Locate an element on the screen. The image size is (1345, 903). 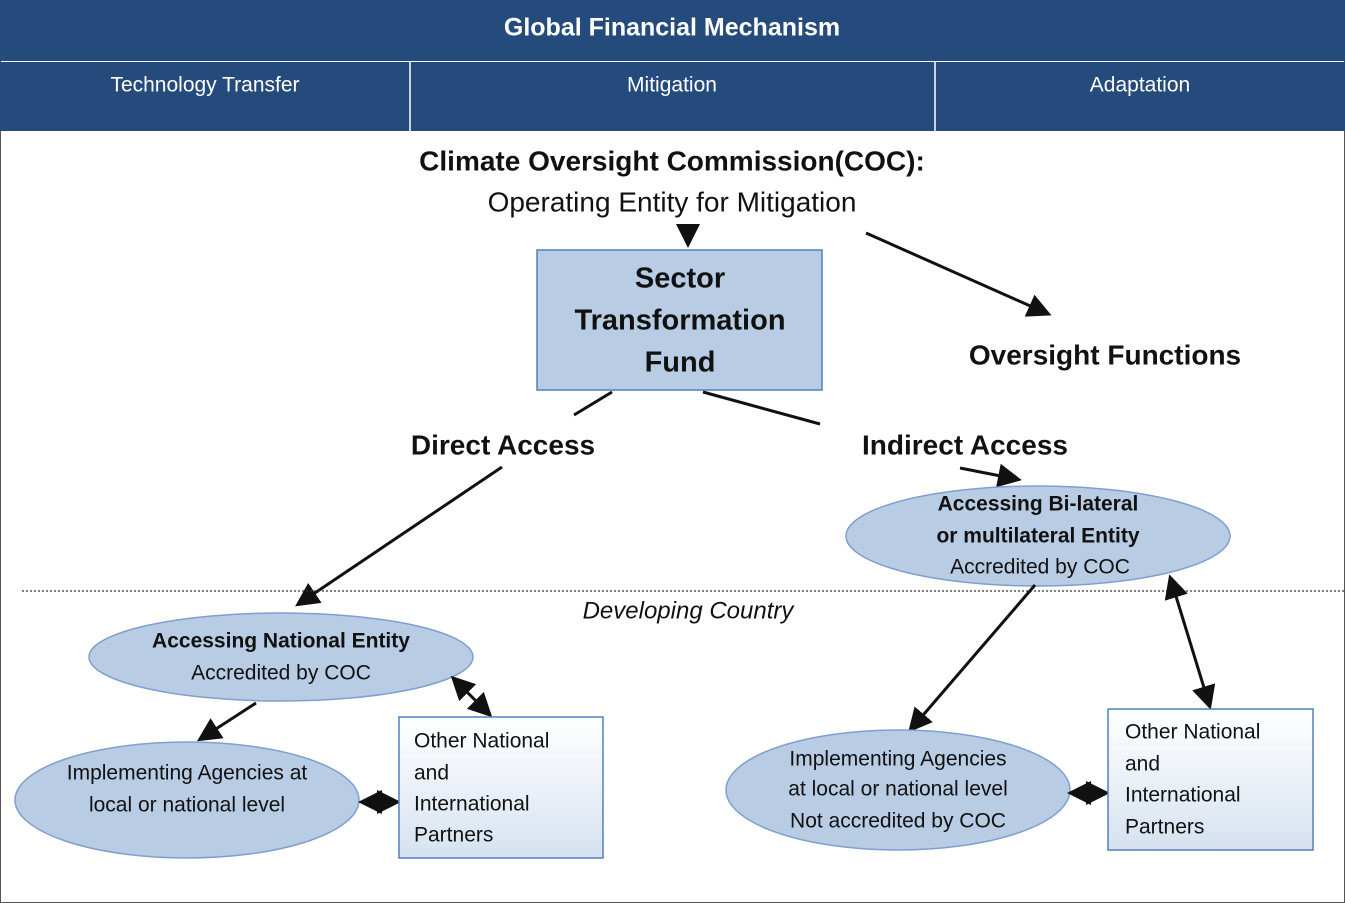
tab: Mitigation is located at coordinates (672, 85).